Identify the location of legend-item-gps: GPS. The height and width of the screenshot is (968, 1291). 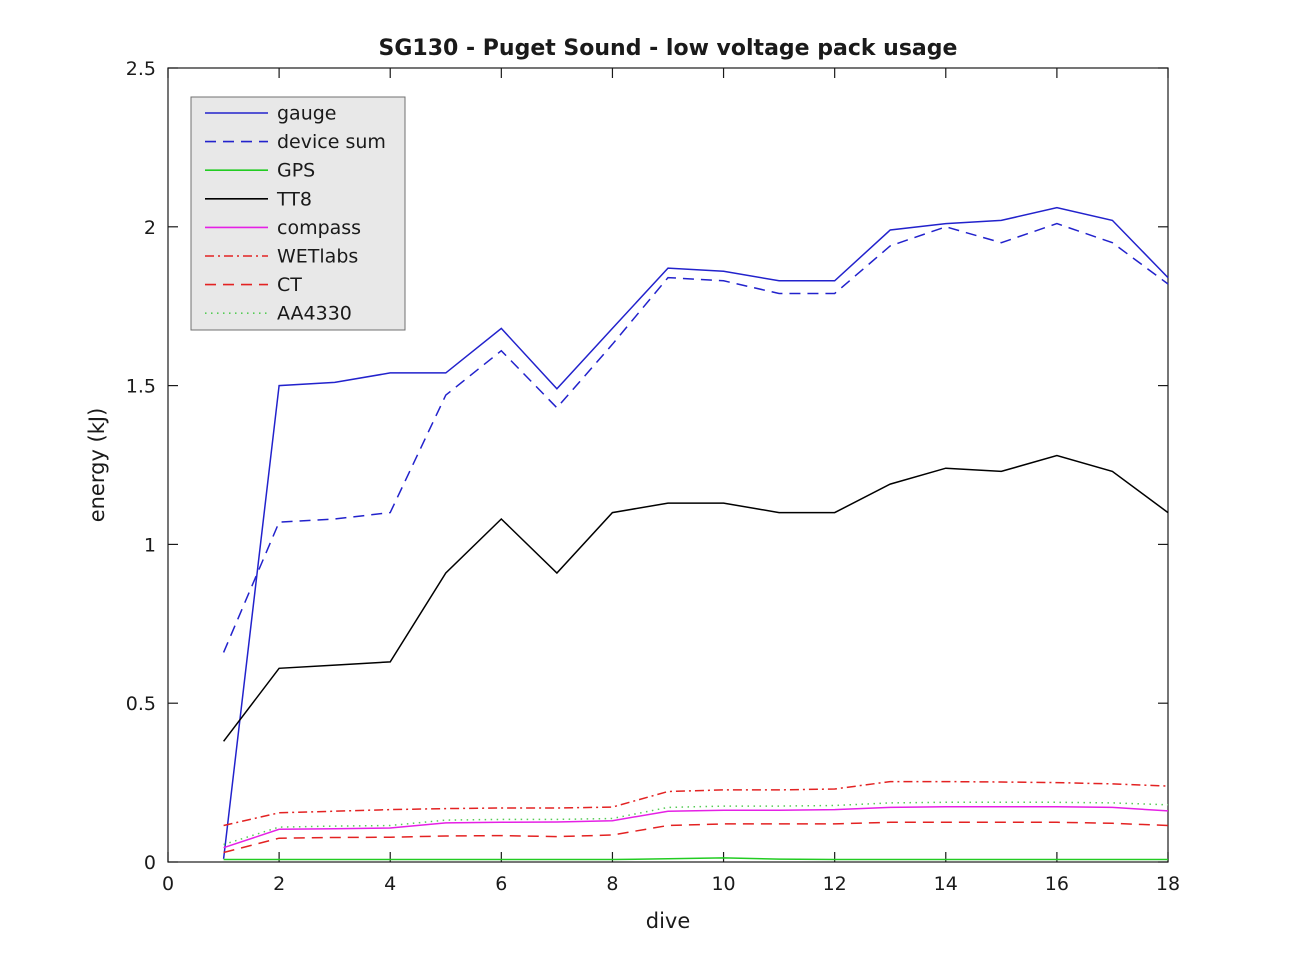
(260, 171).